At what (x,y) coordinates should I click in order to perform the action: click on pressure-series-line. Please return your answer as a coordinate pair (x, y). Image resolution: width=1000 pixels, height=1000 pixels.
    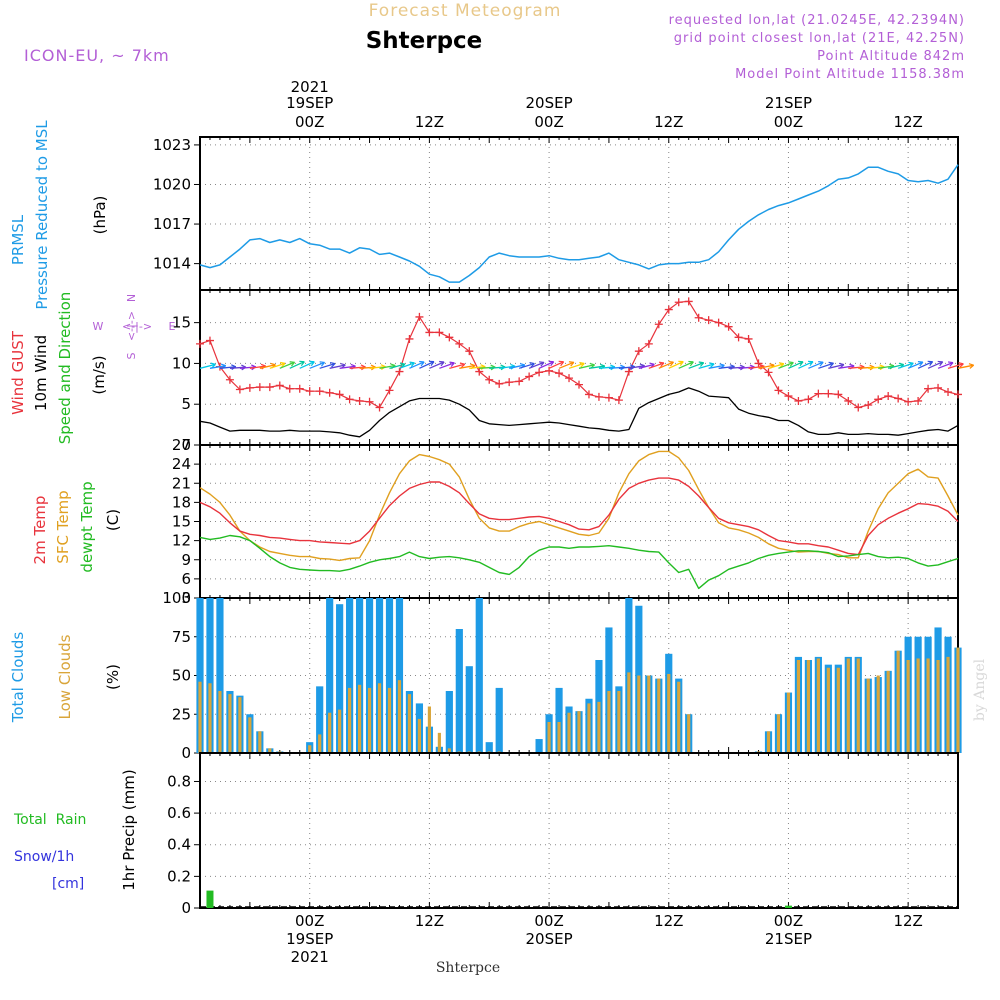
    Looking at the image, I should click on (579, 223).